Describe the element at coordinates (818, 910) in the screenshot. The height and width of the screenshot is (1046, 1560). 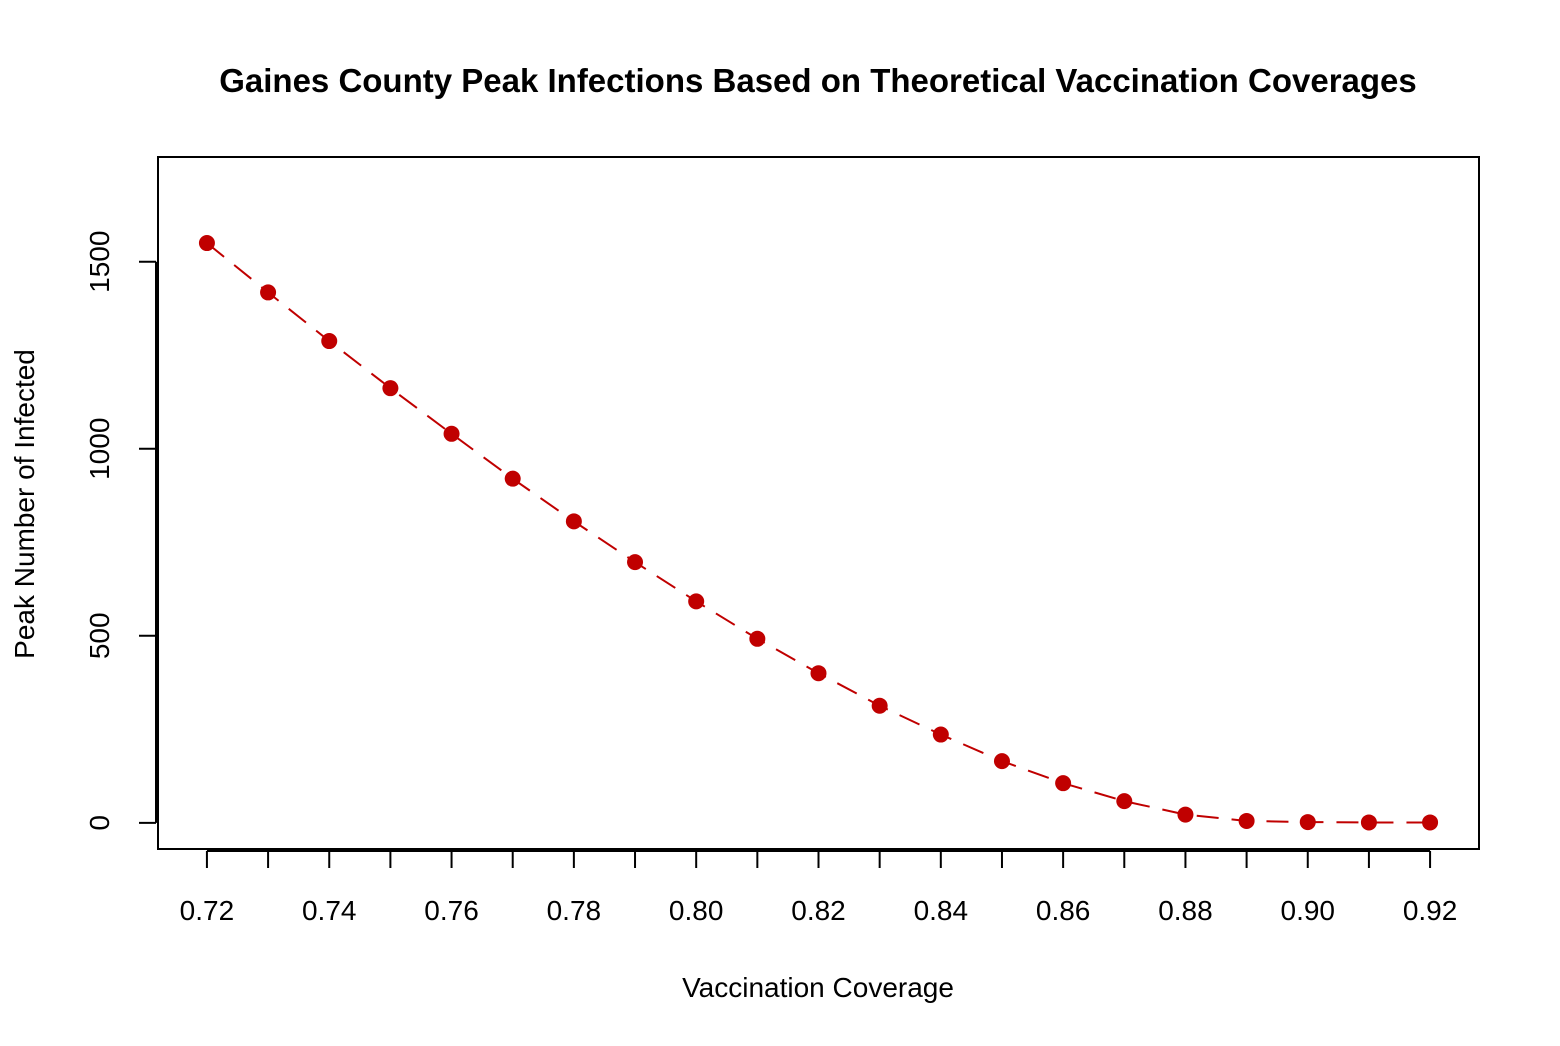
I see `x-tick-label: 0.82` at that location.